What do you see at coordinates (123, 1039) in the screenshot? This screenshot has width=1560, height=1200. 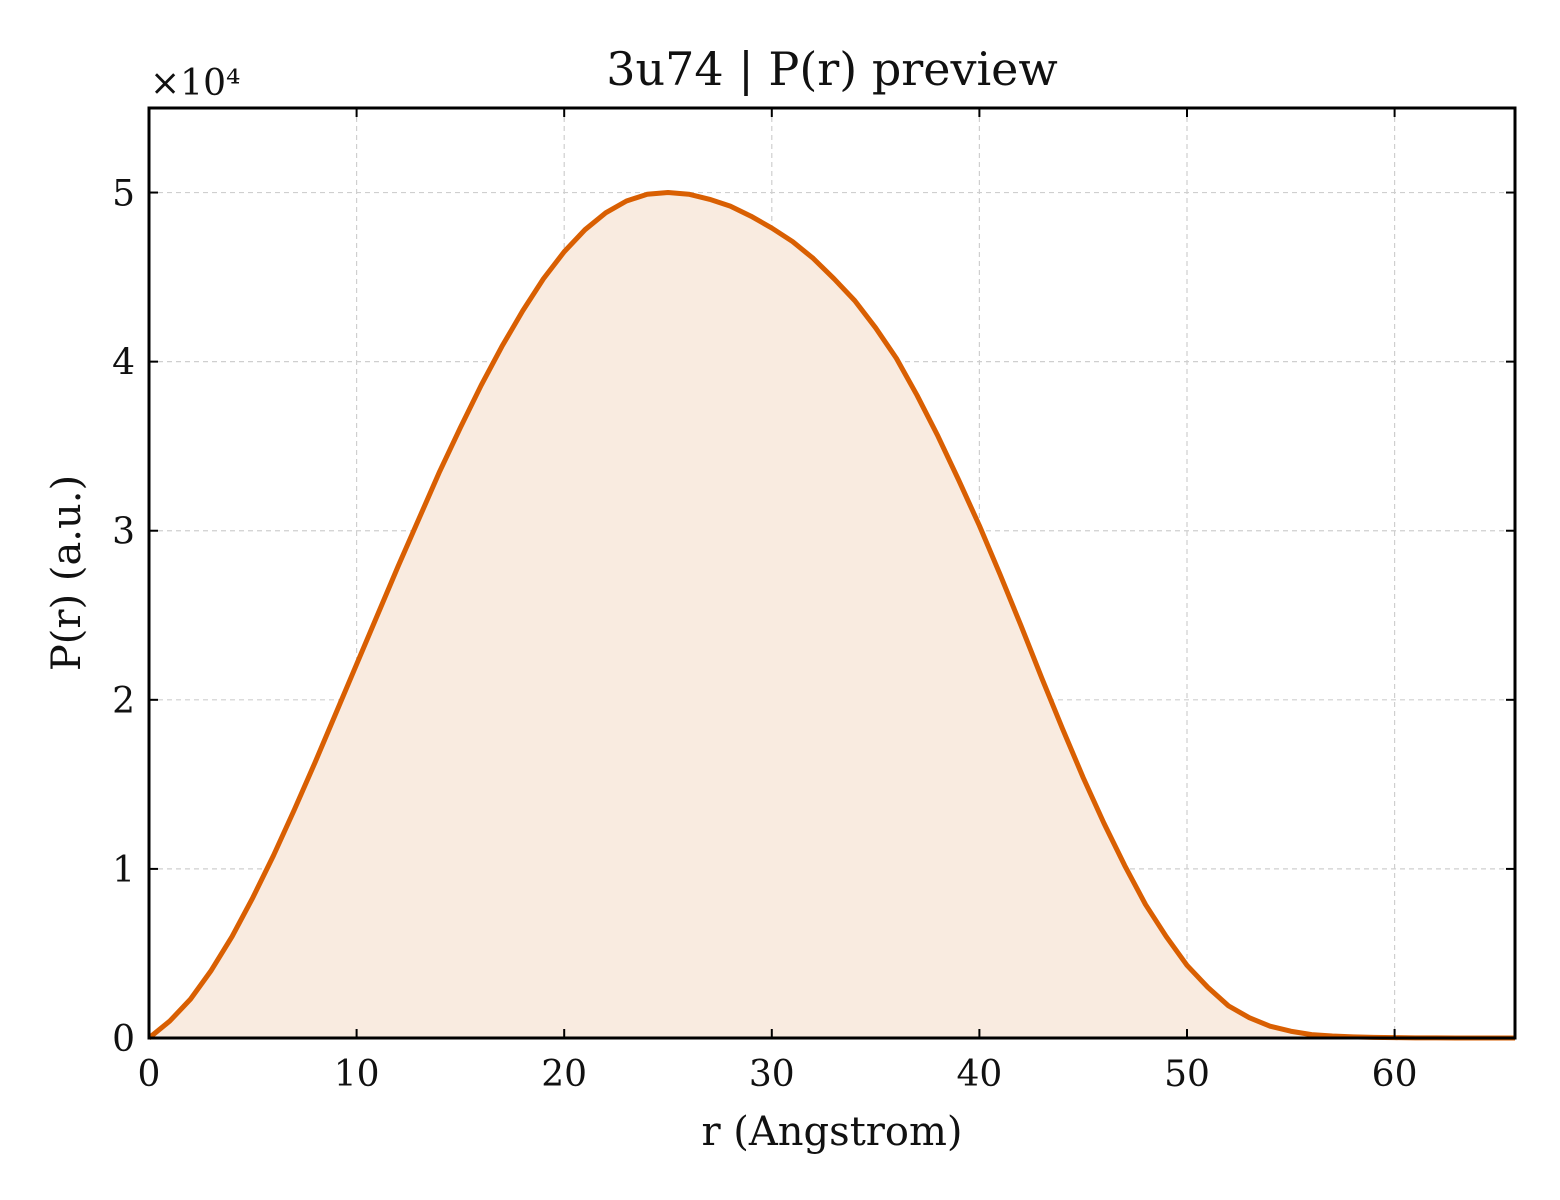 I see `y-tick-label: 0` at bounding box center [123, 1039].